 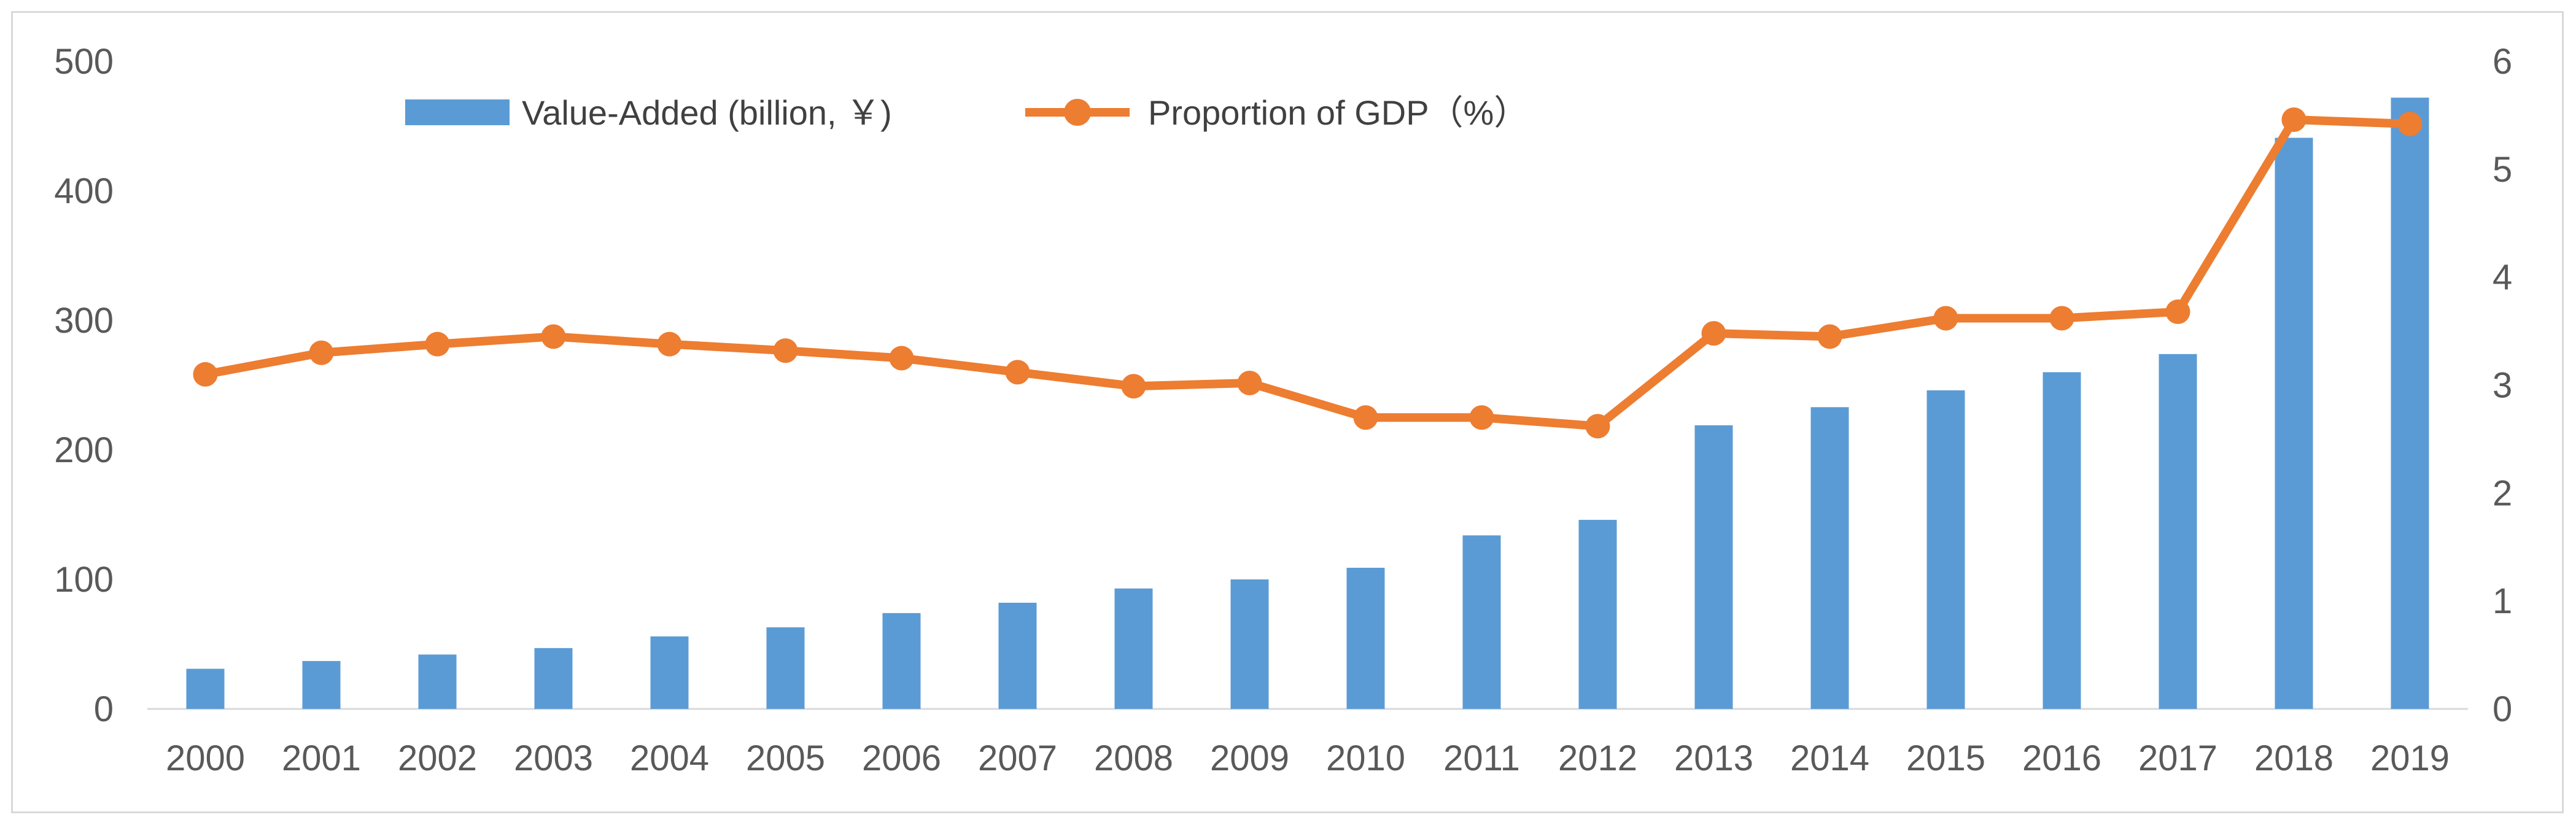 I want to click on right-tick-label: 4, so click(x=2502, y=278).